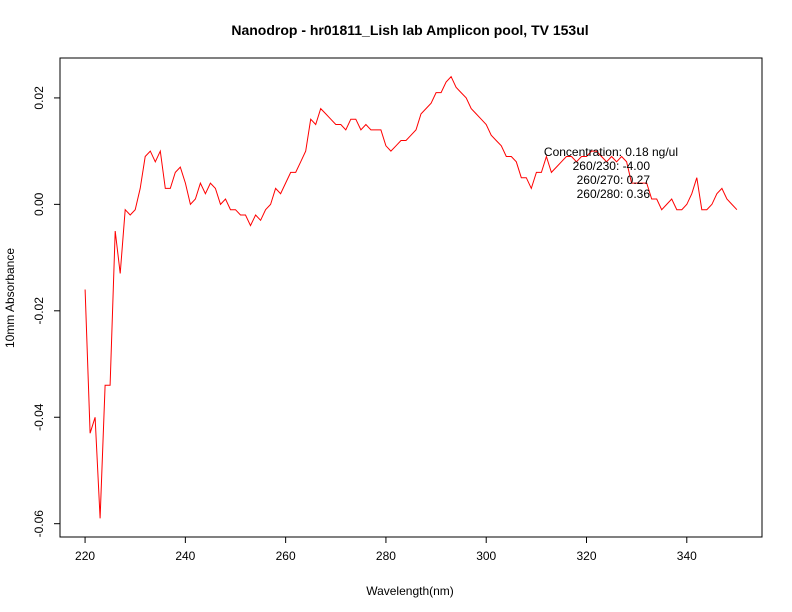  I want to click on x-axis: 220 240 260 280 300 320 340, so click(386, 549).